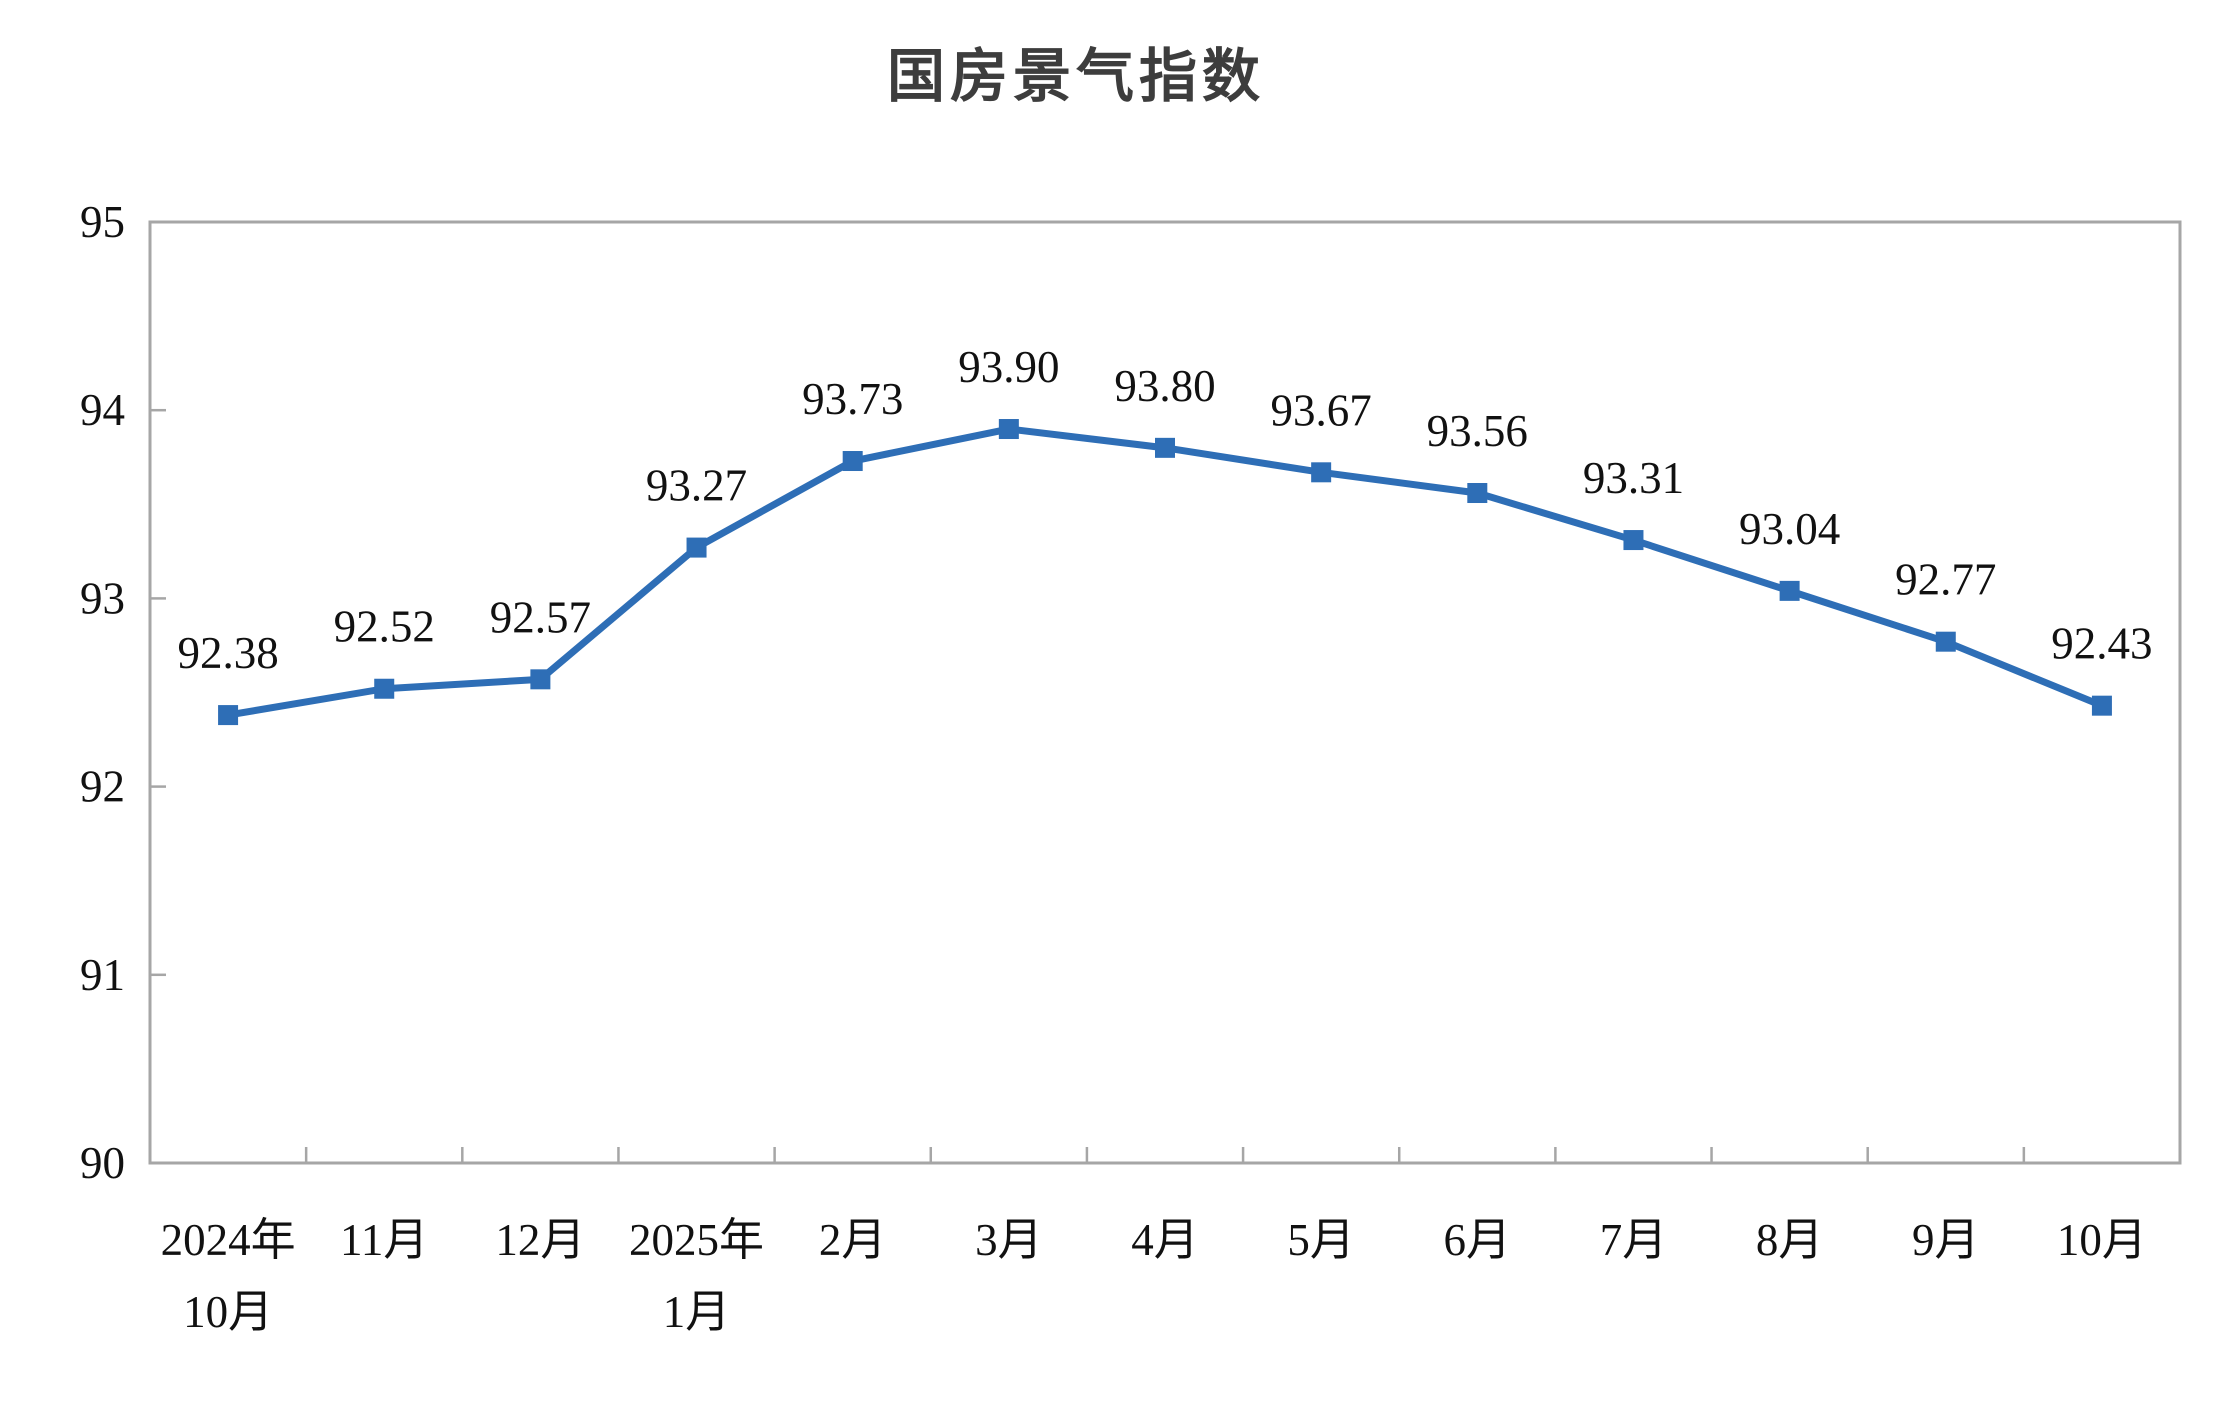 This screenshot has width=2216, height=1412. What do you see at coordinates (540, 1240) in the screenshot?
I see `x-axis-tick-label: 12月` at bounding box center [540, 1240].